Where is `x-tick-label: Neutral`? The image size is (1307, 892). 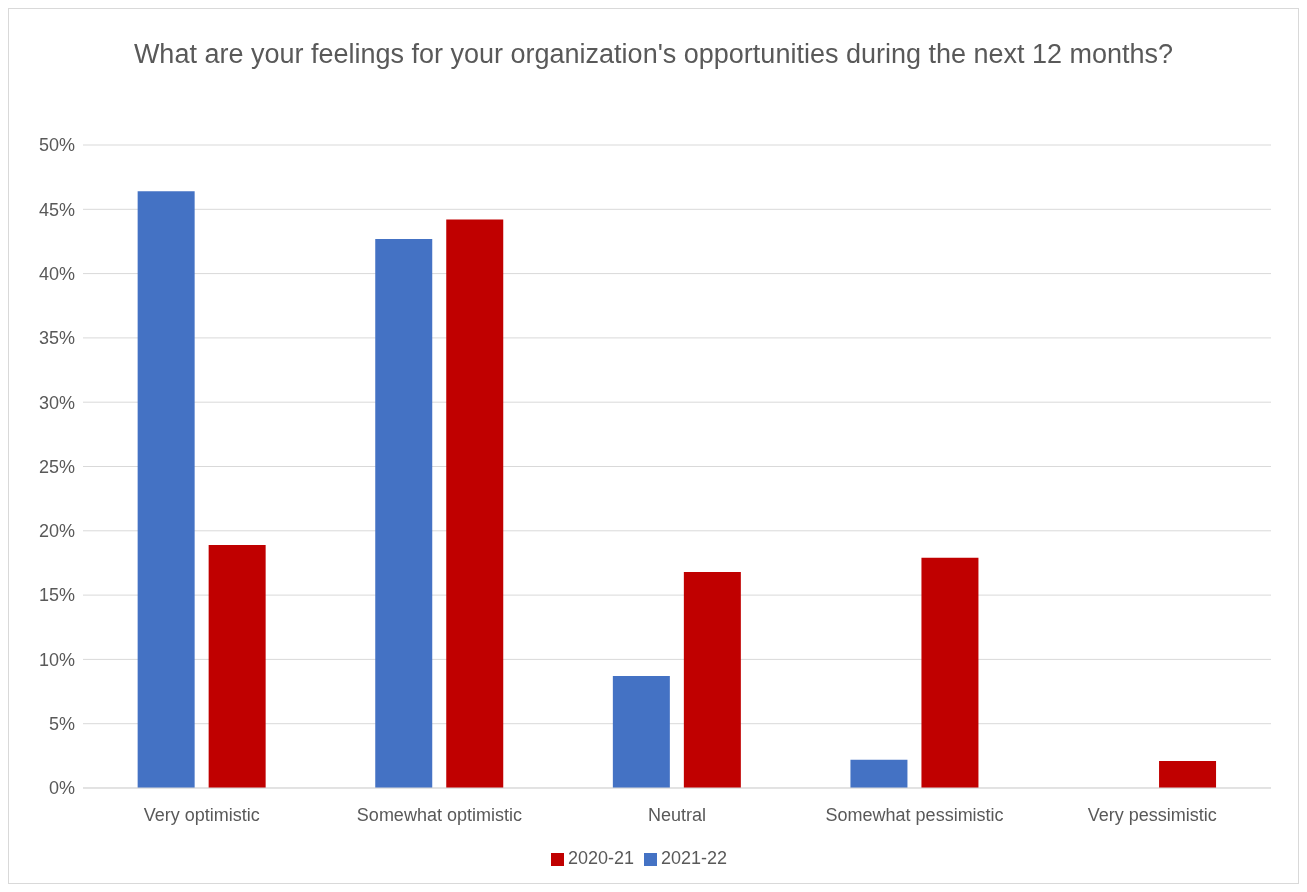 x-tick-label: Neutral is located at coordinates (677, 814).